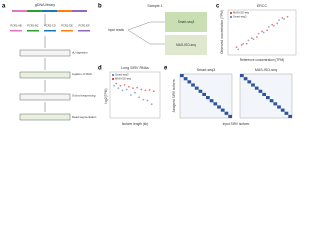 The height and width of the screenshot is (240, 320). What do you see at coordinates (218, 7) in the screenshot?
I see `panel-label: c` at bounding box center [218, 7].